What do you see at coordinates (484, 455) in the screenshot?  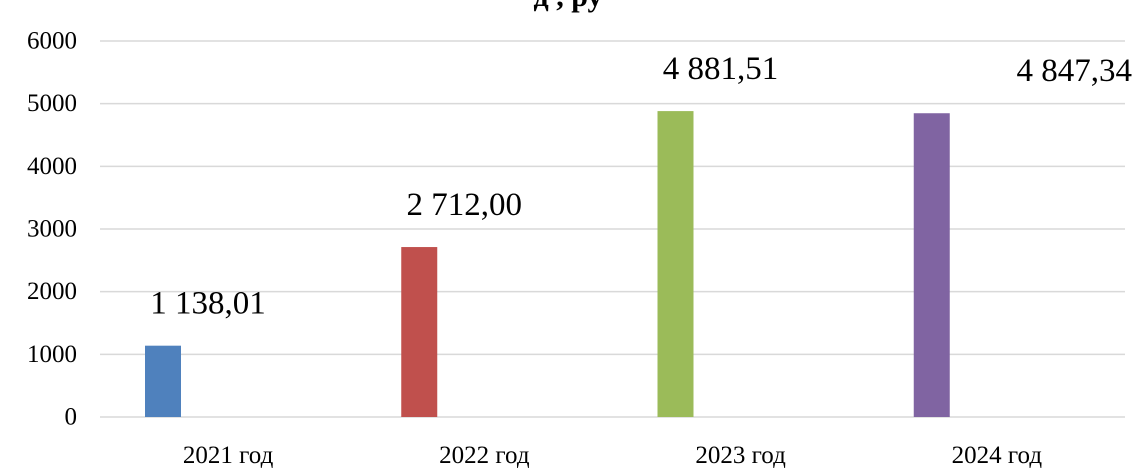 I see `x-tick-label: 2022 год` at bounding box center [484, 455].